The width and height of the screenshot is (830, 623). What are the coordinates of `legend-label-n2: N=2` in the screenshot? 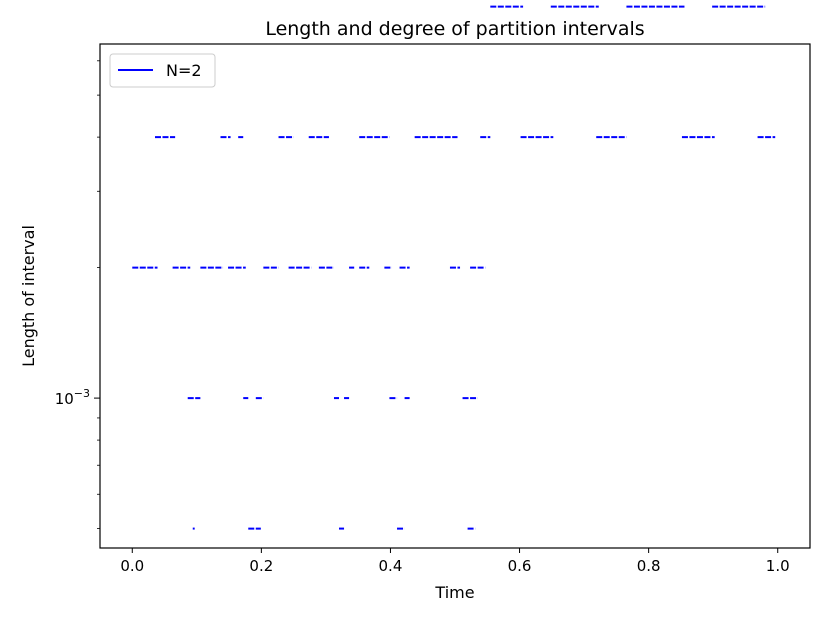 It's located at (184, 70).